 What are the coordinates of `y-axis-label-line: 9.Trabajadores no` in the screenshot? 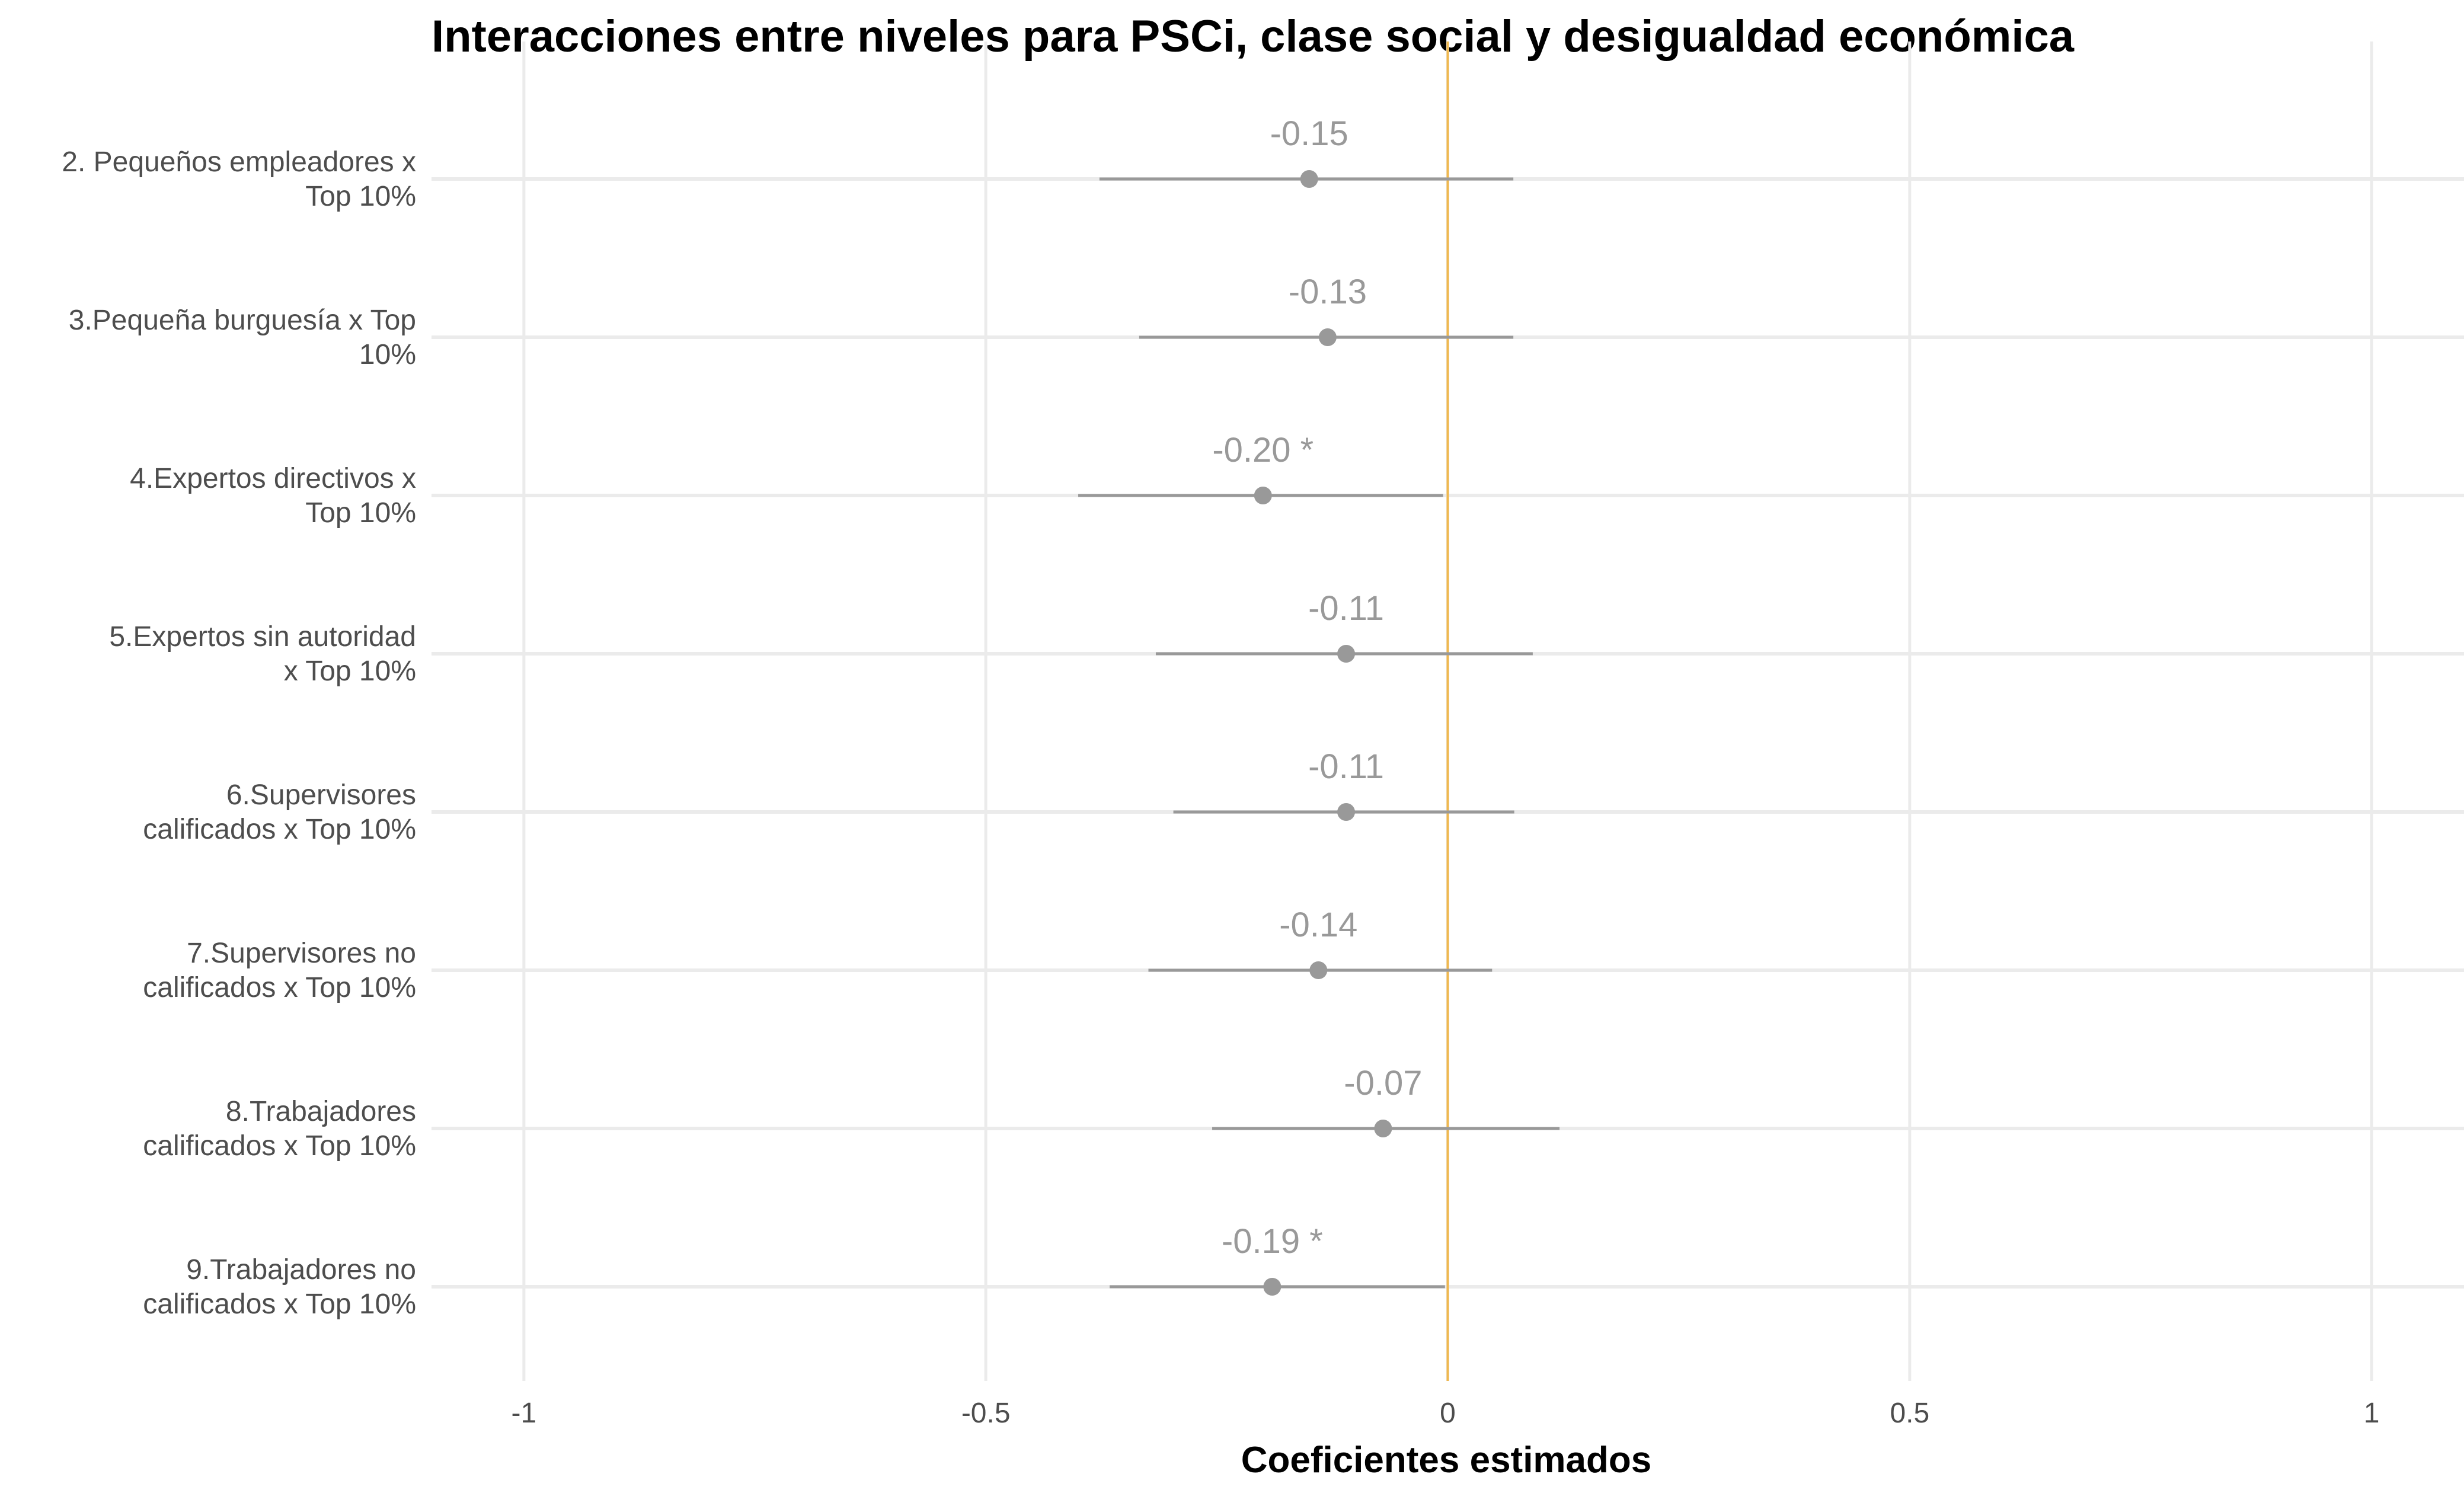 It's located at (301, 1270).